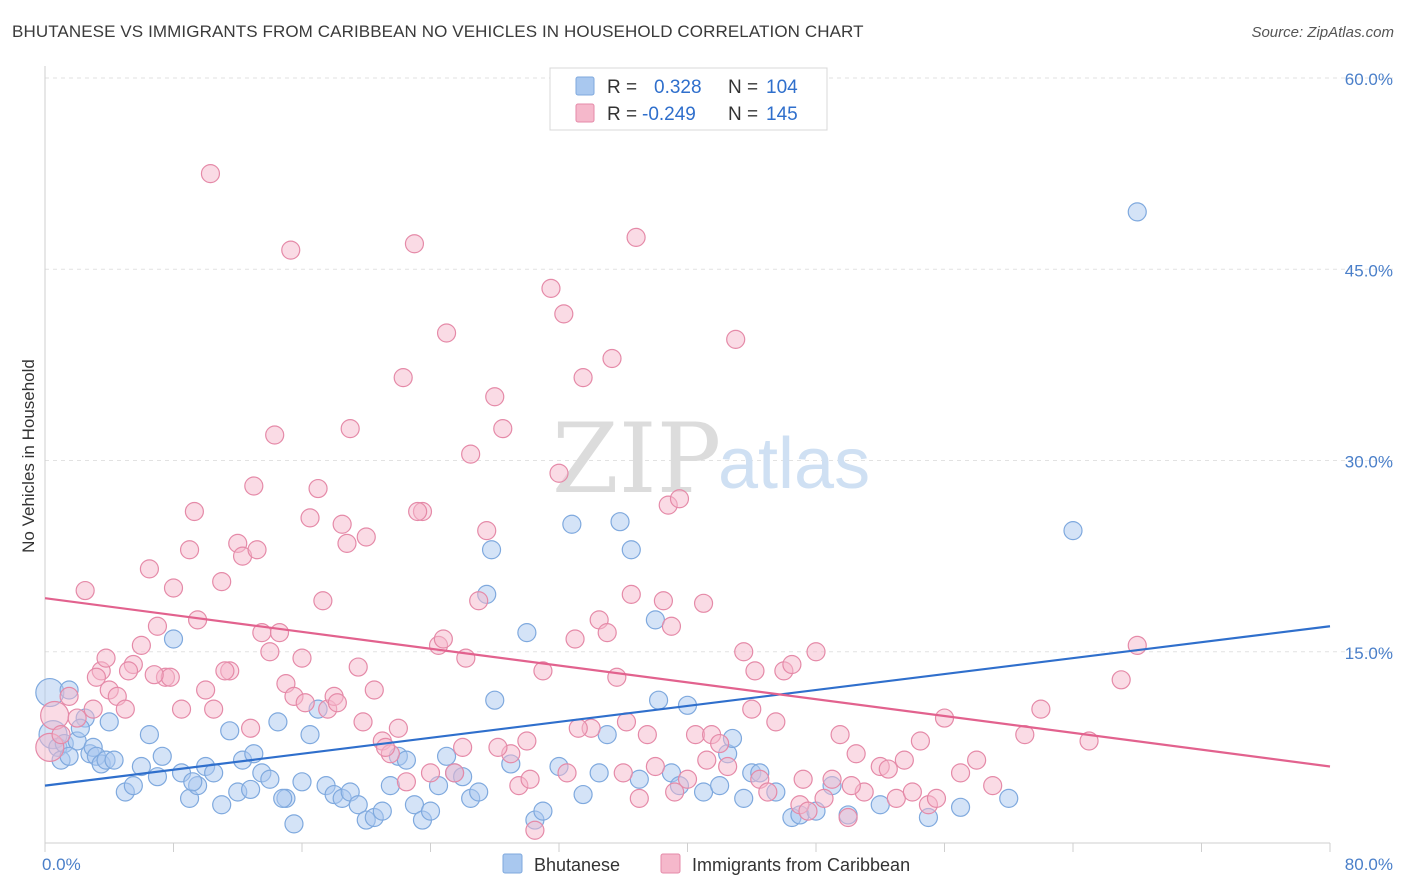  Describe the element at coordinates (678, 87) in the screenshot. I see `legend-r-value-1: 0.328` at that location.